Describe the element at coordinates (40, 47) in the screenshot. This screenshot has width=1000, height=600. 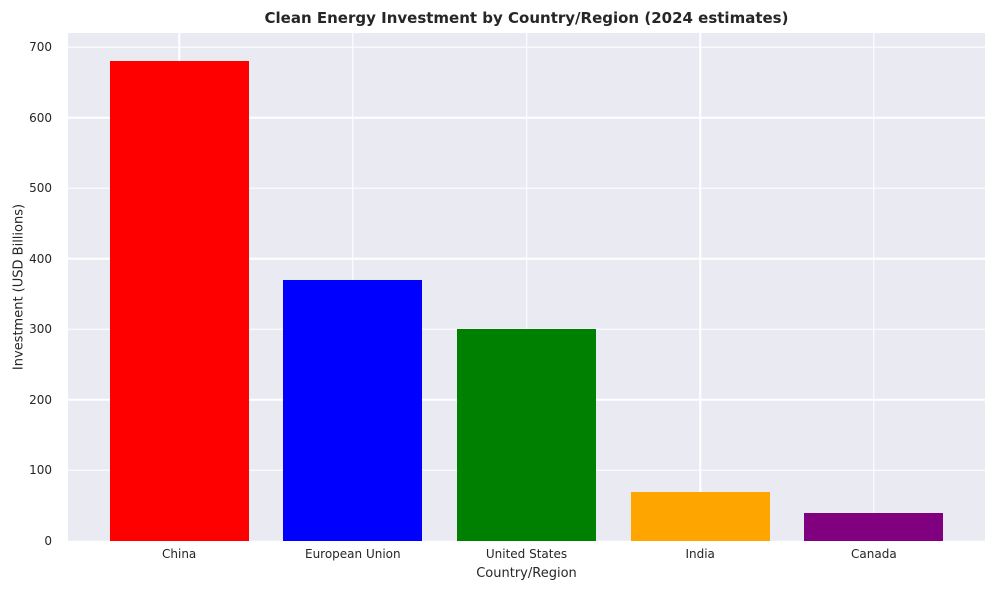
I see `y-tick-label: 700` at that location.